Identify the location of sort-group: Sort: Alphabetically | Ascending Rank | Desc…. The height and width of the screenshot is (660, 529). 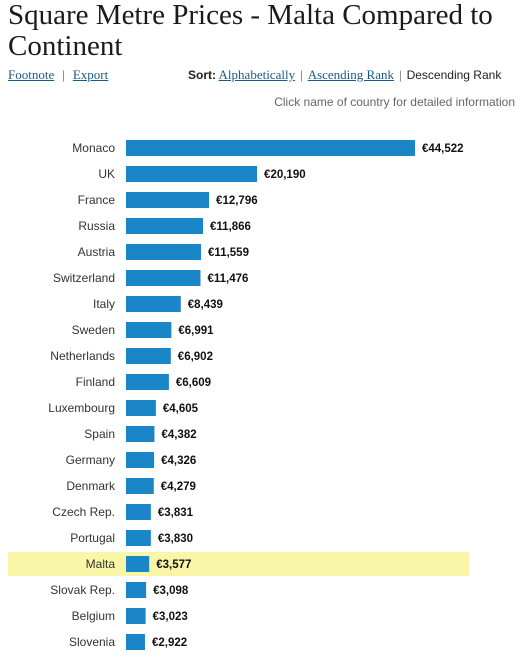
(344, 75).